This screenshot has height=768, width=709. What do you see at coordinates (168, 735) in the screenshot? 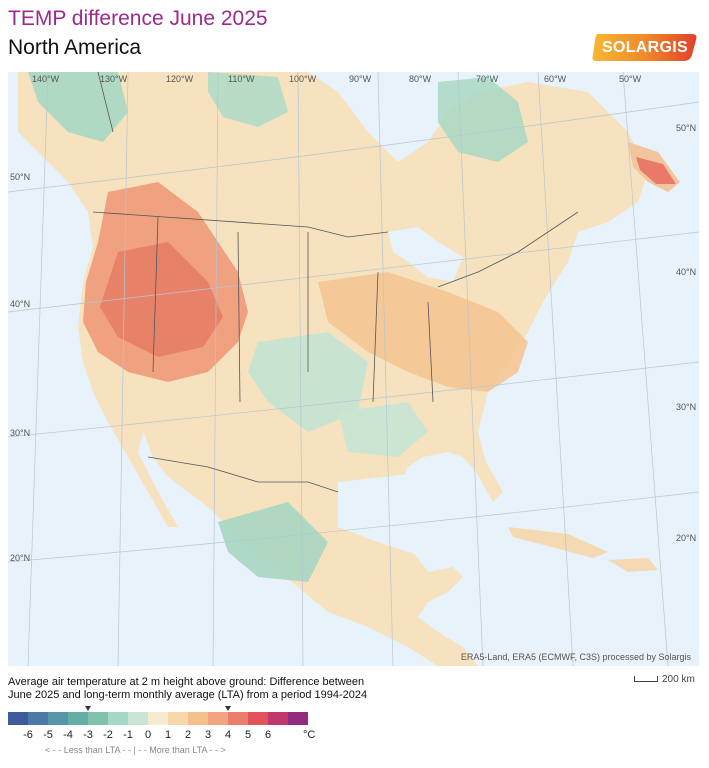
I see `legend-tick-label: 1` at bounding box center [168, 735].